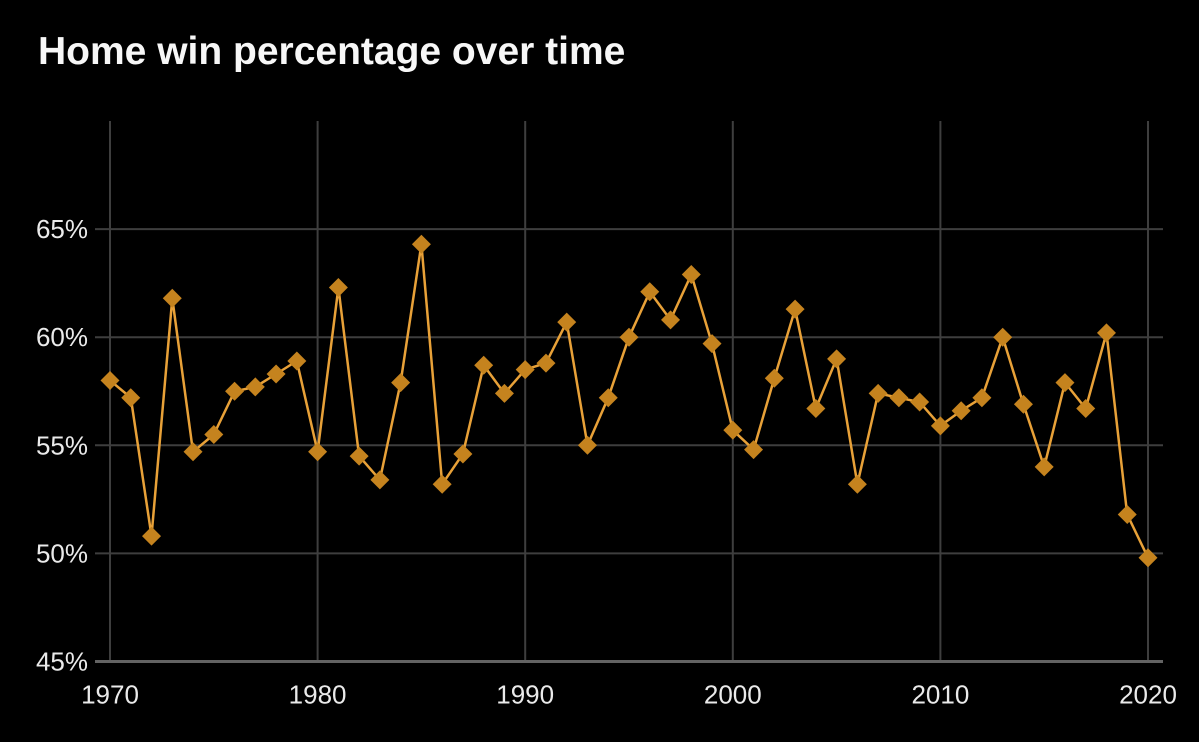  What do you see at coordinates (525, 695) in the screenshot?
I see `x-axis-tick-label: 1990` at bounding box center [525, 695].